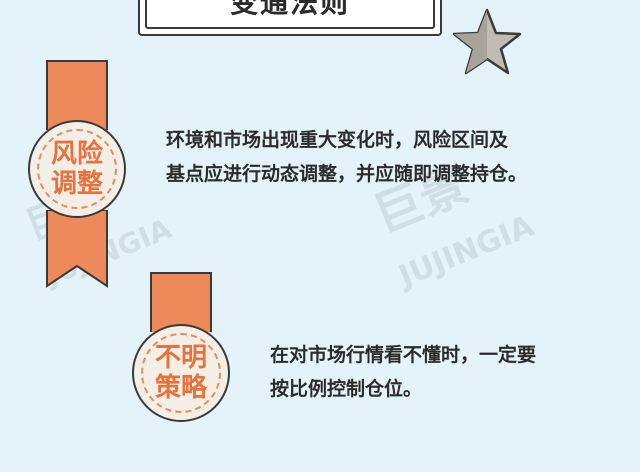 This screenshot has width=640, height=472. I want to click on page-title: 变通法则, so click(289, 9).